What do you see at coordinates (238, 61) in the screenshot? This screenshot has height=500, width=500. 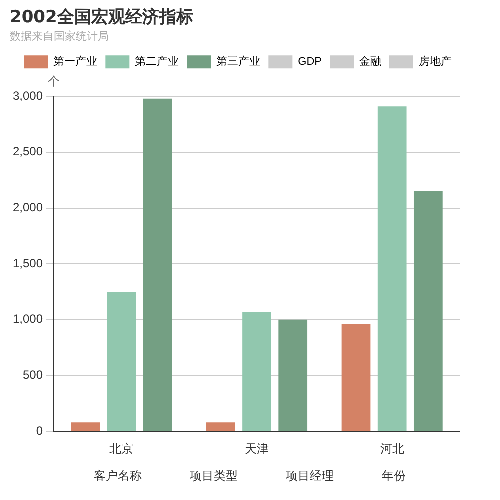 I see `legend-label: 第三产业` at bounding box center [238, 61].